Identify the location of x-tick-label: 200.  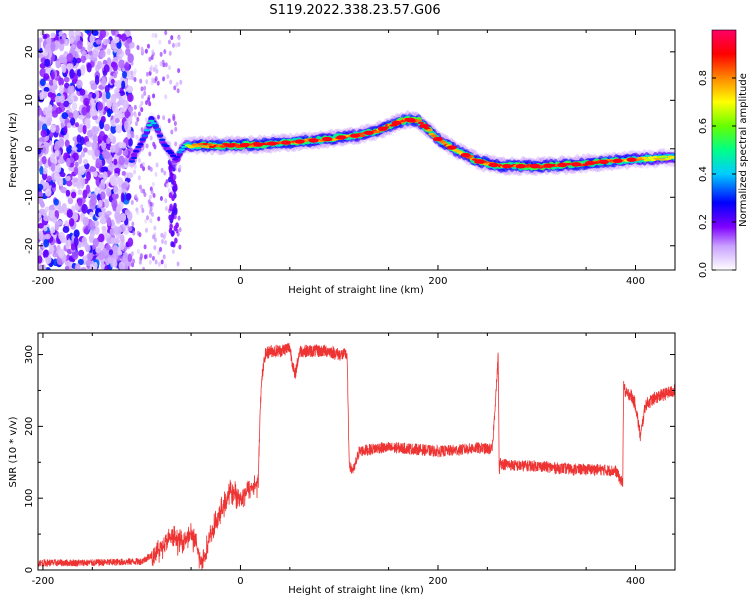
(437, 581).